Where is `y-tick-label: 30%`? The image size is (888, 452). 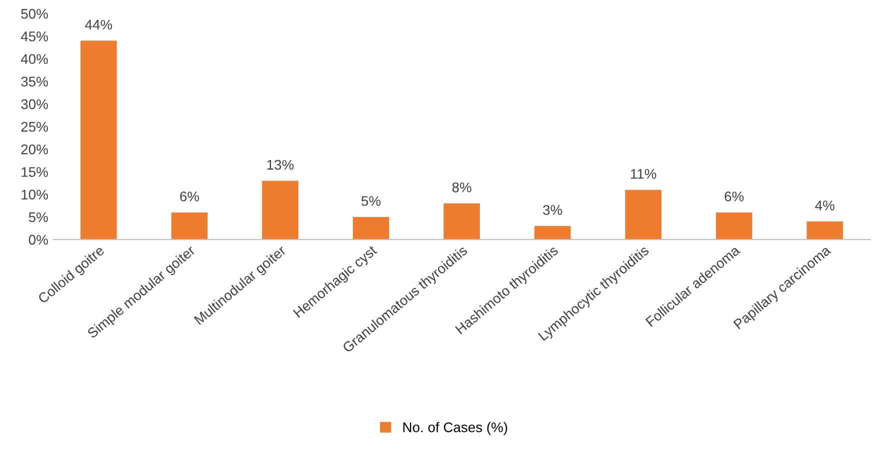 y-tick-label: 30% is located at coordinates (34, 104).